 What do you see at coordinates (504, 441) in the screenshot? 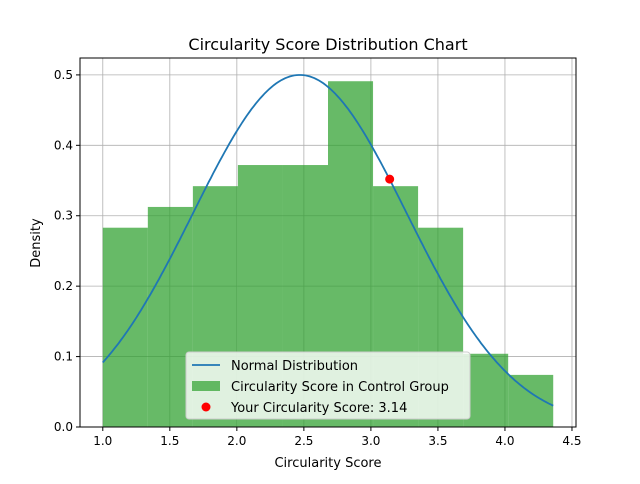
I see `x-tick-label: 4.0` at bounding box center [504, 441].